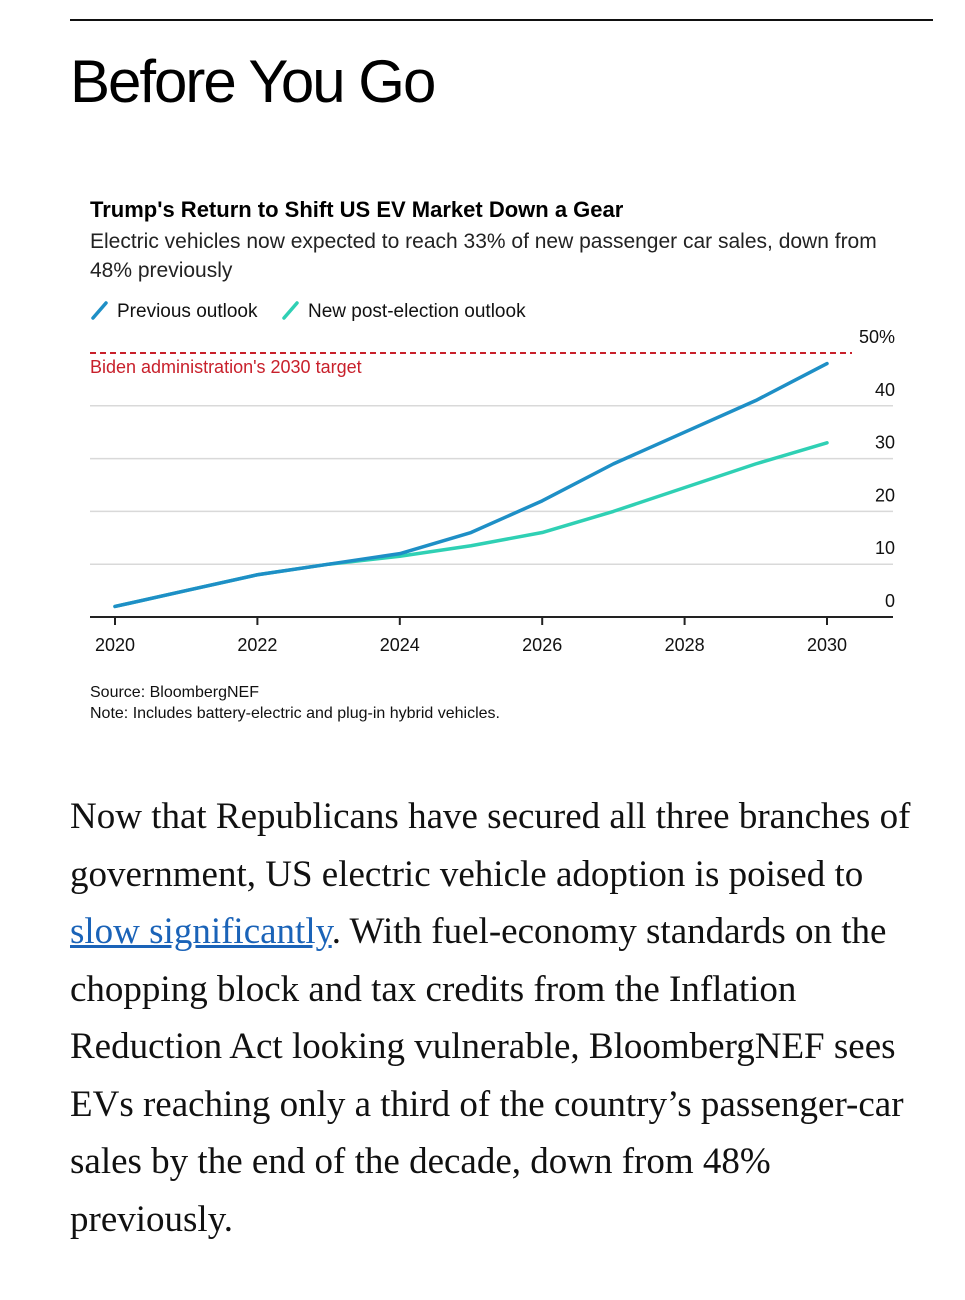 The width and height of the screenshot is (965, 1300). I want to click on x-tick-label-2024: 2024, so click(400, 645).